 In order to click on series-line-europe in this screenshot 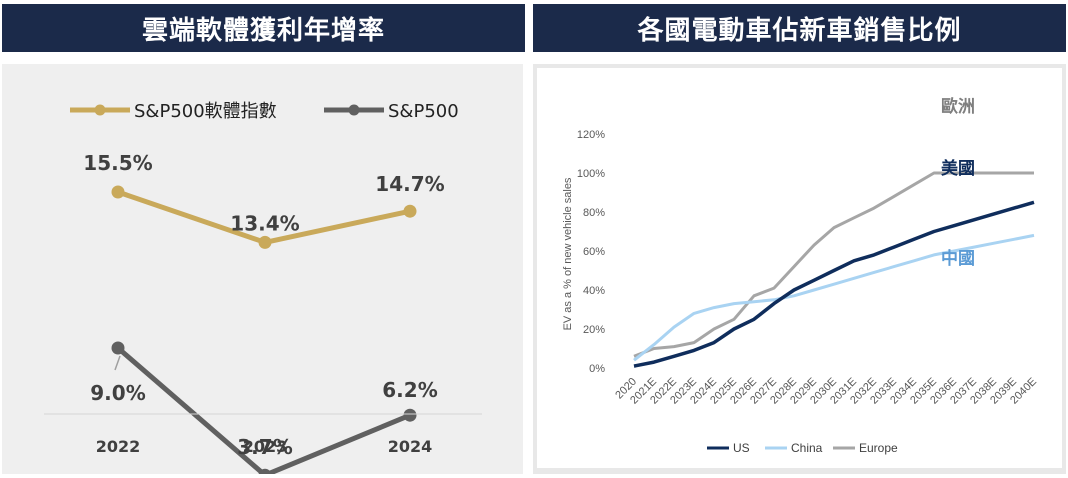, I will do `click(833, 264)`.